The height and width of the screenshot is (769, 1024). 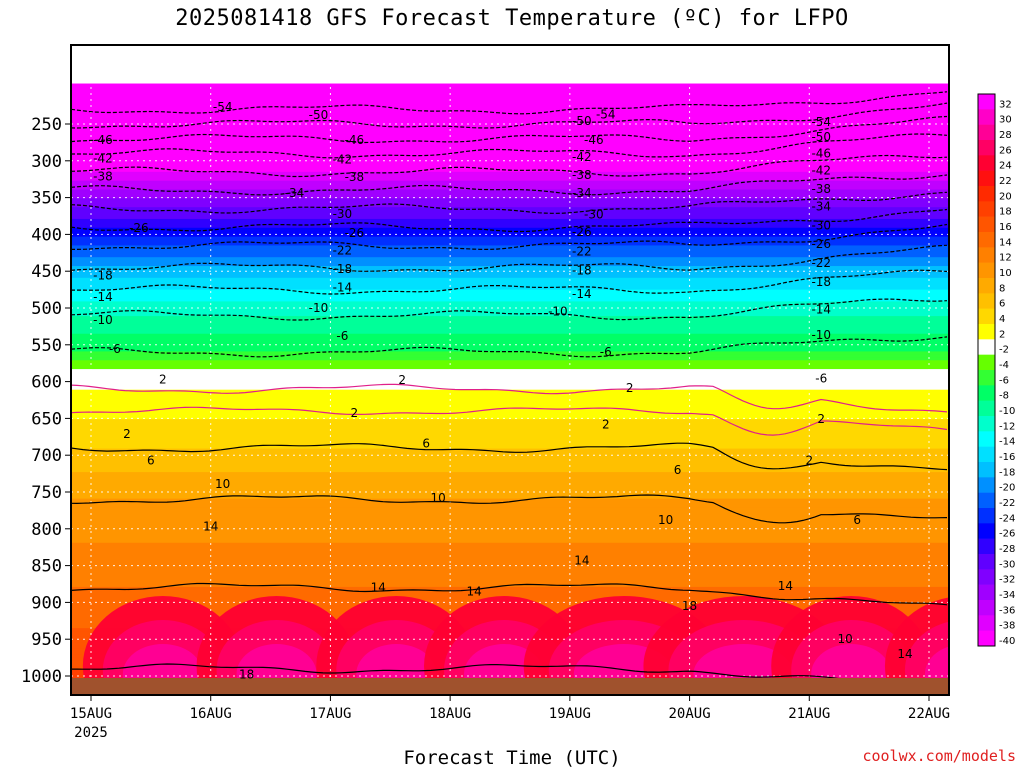 What do you see at coordinates (606, 352) in the screenshot?
I see `contour-label: -6` at bounding box center [606, 352].